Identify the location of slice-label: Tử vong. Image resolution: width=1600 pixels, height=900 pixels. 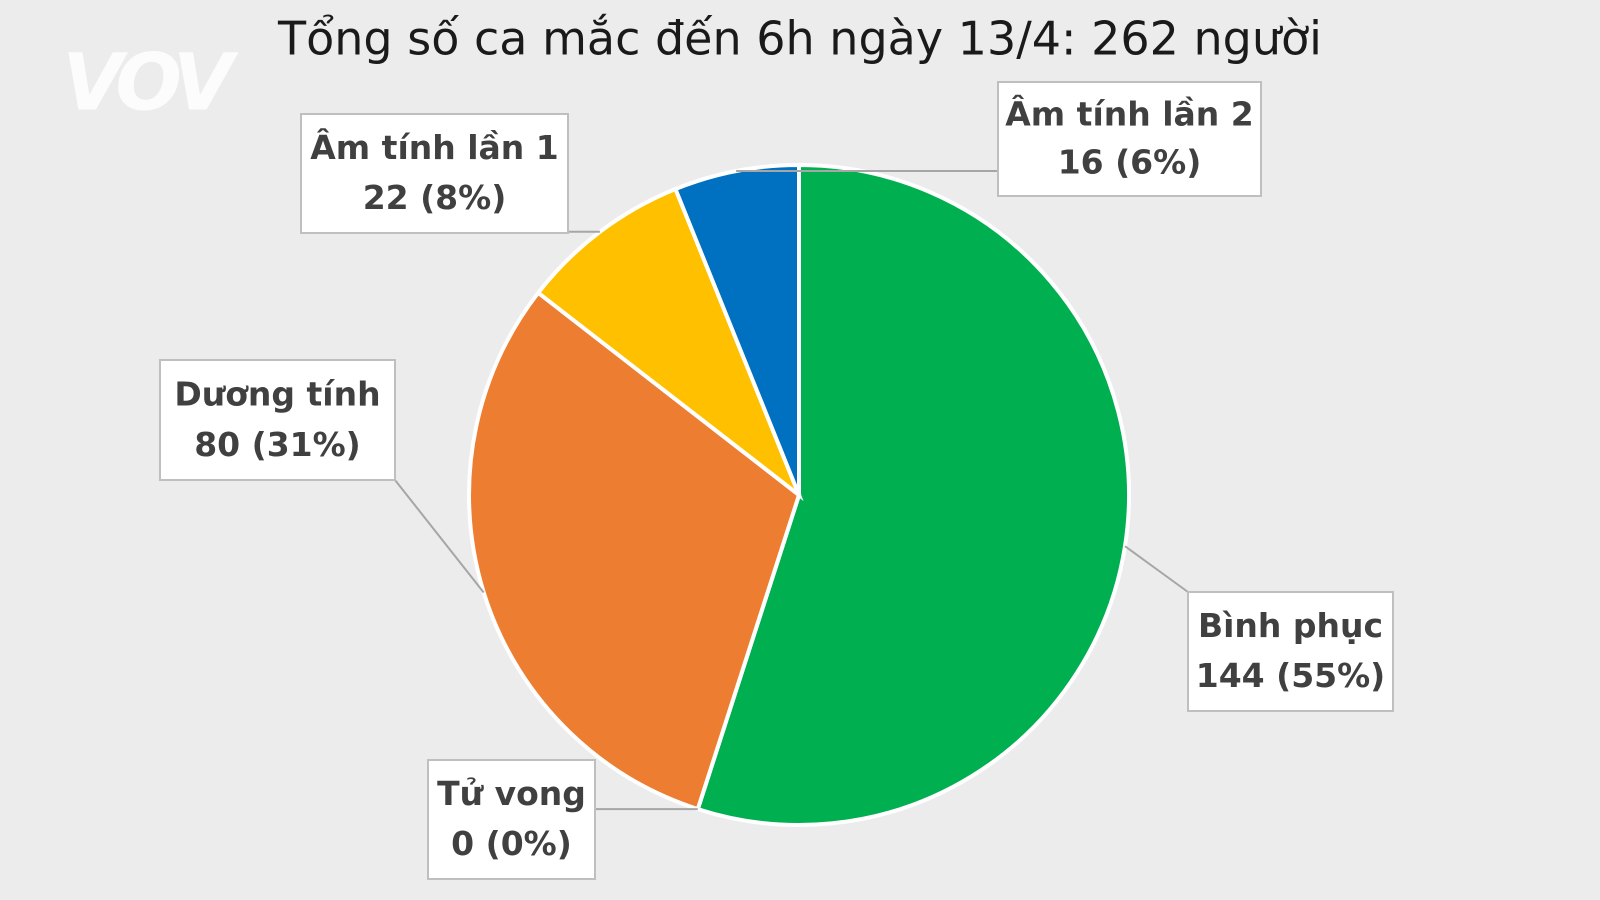
(511, 793).